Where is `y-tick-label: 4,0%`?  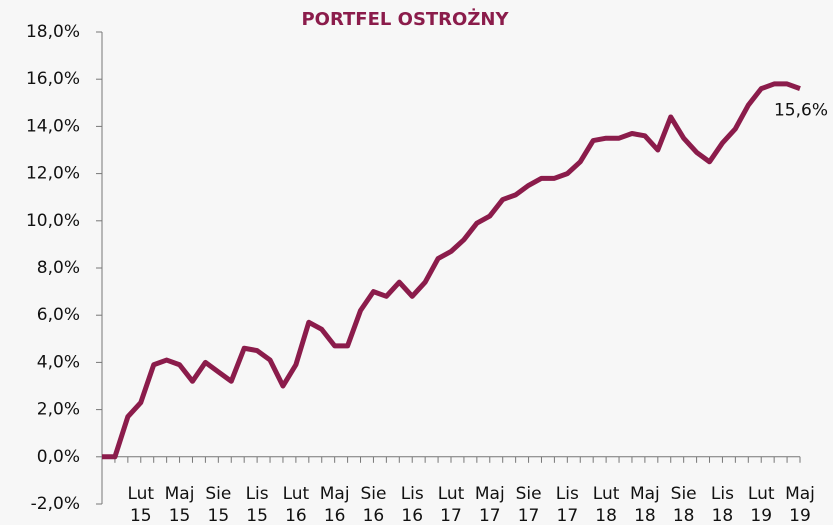 y-tick-label: 4,0% is located at coordinates (58, 362).